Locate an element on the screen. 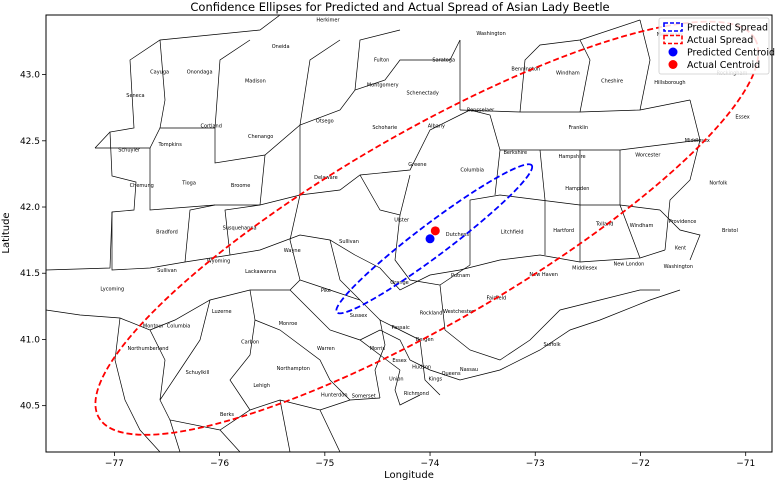 Image resolution: width=775 pixels, height=483 pixels. centroid-points is located at coordinates (432, 235).